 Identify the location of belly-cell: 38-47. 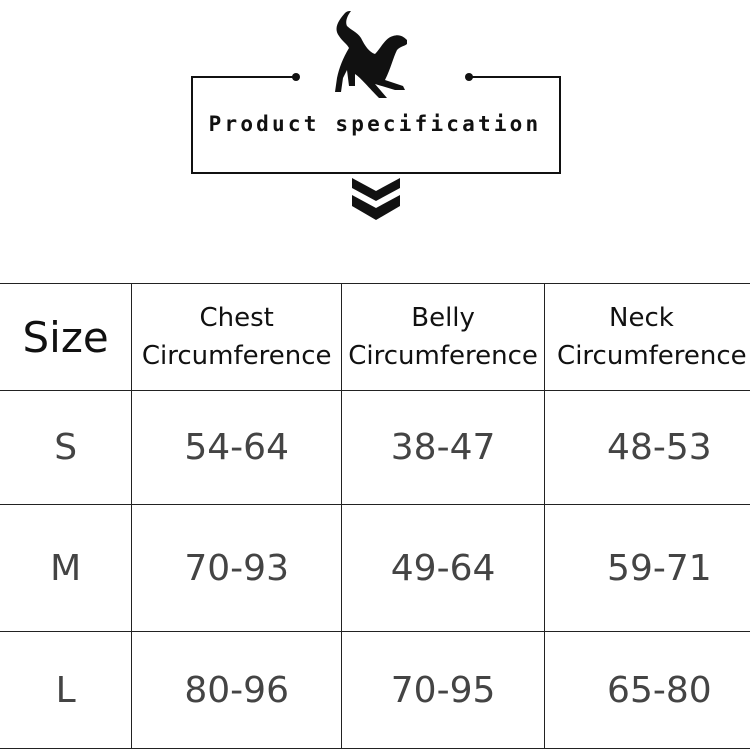
(443, 447).